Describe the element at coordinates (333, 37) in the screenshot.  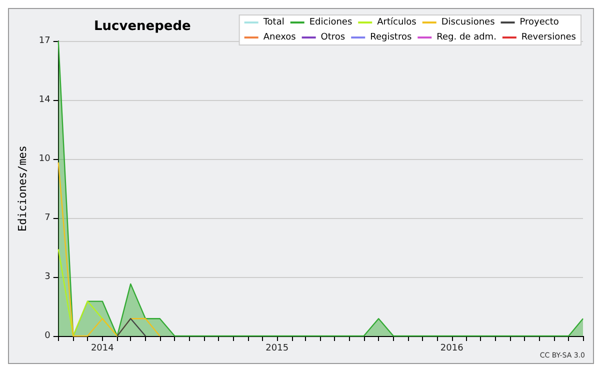
I see `legend-label: Otros` at that location.